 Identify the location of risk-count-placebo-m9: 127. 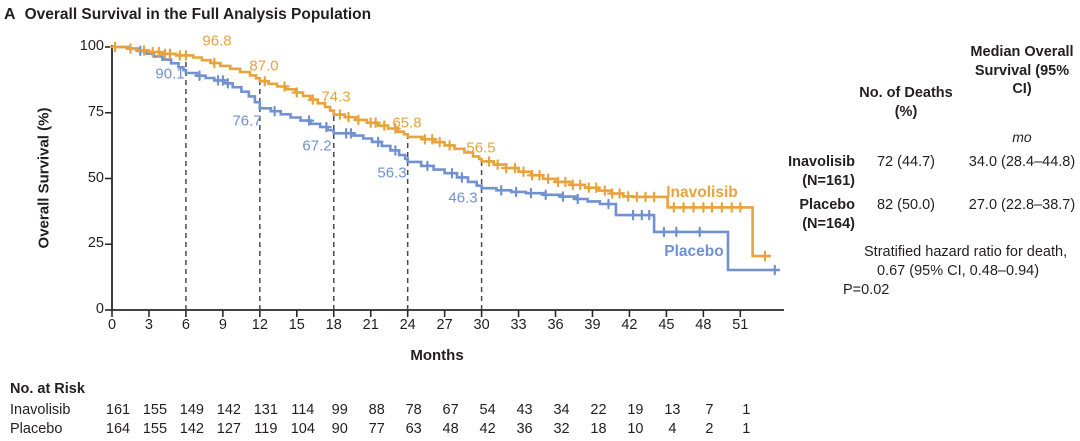
(228, 429).